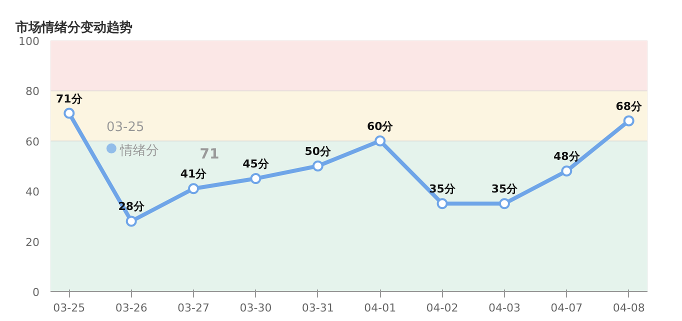  What do you see at coordinates (318, 308) in the screenshot?
I see `x-tick-label: 03-31` at bounding box center [318, 308].